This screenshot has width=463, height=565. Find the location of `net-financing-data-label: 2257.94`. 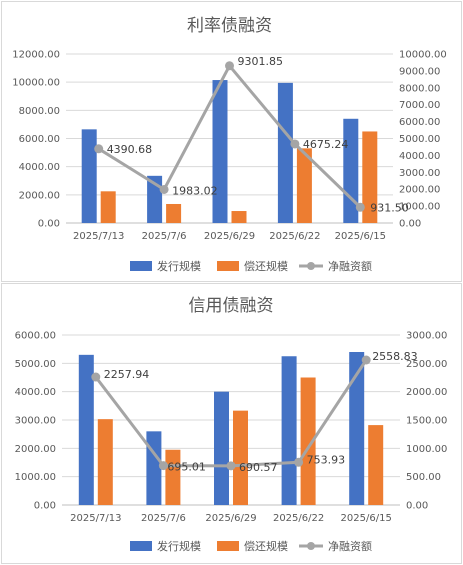

net-financing-data-label: 2257.94 is located at coordinates (127, 374).